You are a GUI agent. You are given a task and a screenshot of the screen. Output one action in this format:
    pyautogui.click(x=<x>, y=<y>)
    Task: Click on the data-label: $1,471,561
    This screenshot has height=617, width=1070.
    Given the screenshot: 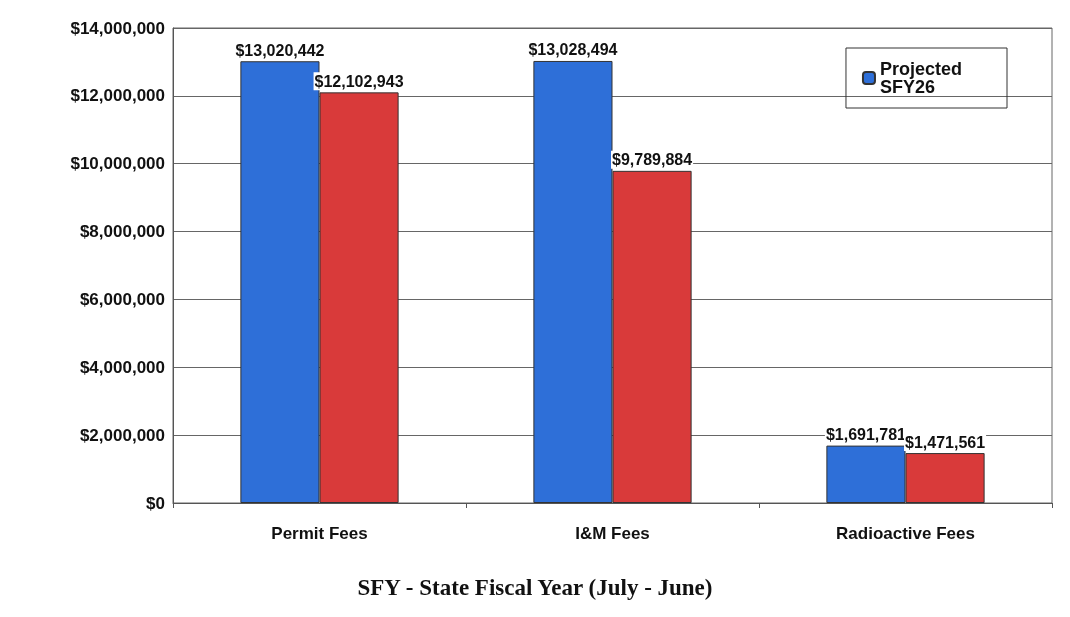 What is the action you would take?
    pyautogui.click(x=945, y=442)
    